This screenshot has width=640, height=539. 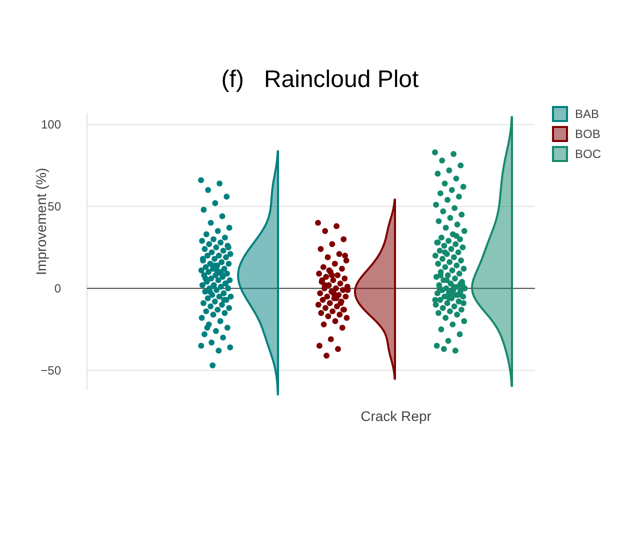 I want to click on legend-label: BOB, so click(x=587, y=134).